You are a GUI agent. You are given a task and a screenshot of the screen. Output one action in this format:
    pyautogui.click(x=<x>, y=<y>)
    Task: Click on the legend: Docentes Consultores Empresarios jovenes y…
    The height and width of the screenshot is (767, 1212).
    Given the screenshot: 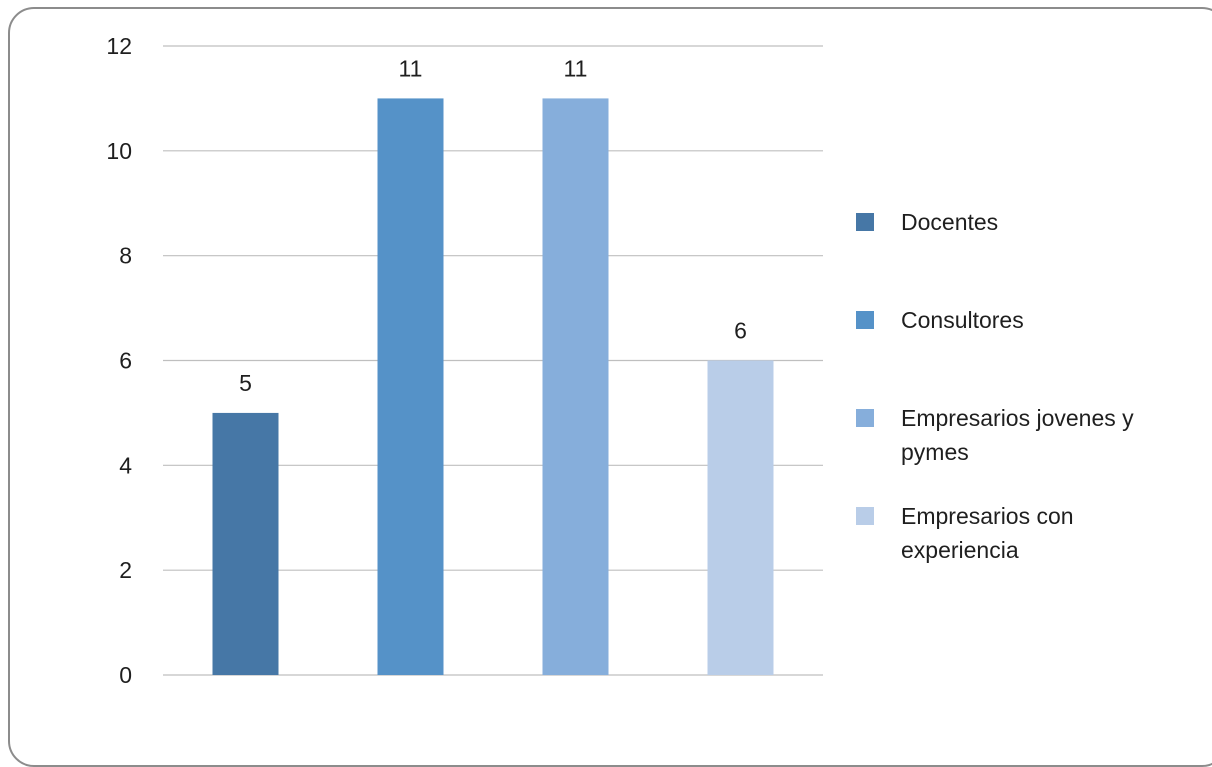 What is the action you would take?
    pyautogui.click(x=995, y=386)
    